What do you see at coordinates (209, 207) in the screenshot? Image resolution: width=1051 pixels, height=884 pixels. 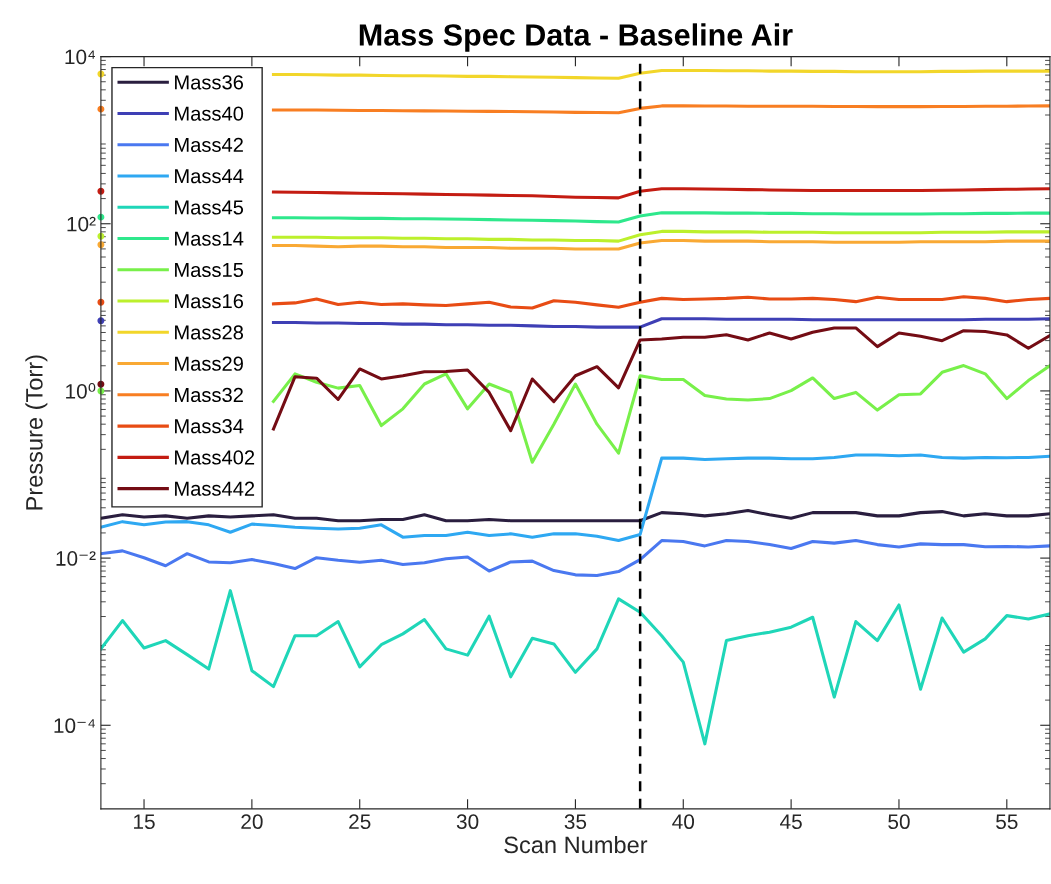 I see `legend-label: Mass45` at bounding box center [209, 207].